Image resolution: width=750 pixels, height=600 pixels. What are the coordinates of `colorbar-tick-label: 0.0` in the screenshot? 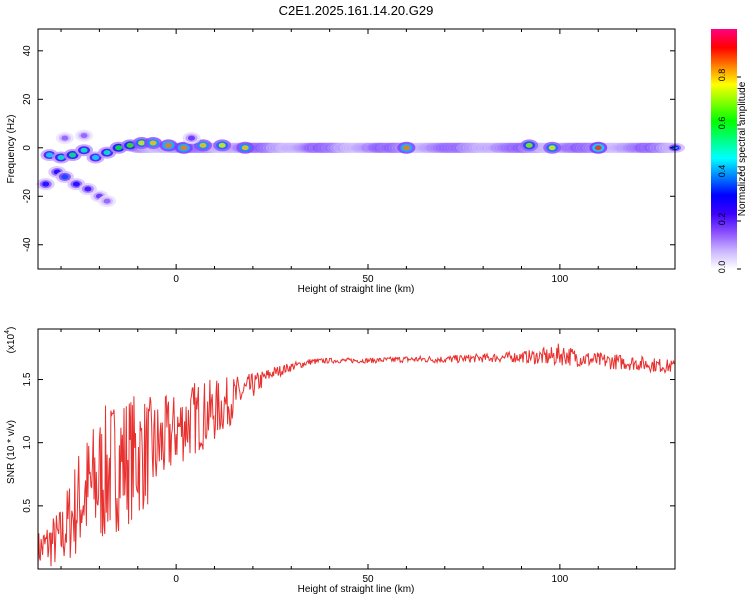 It's located at (722, 267).